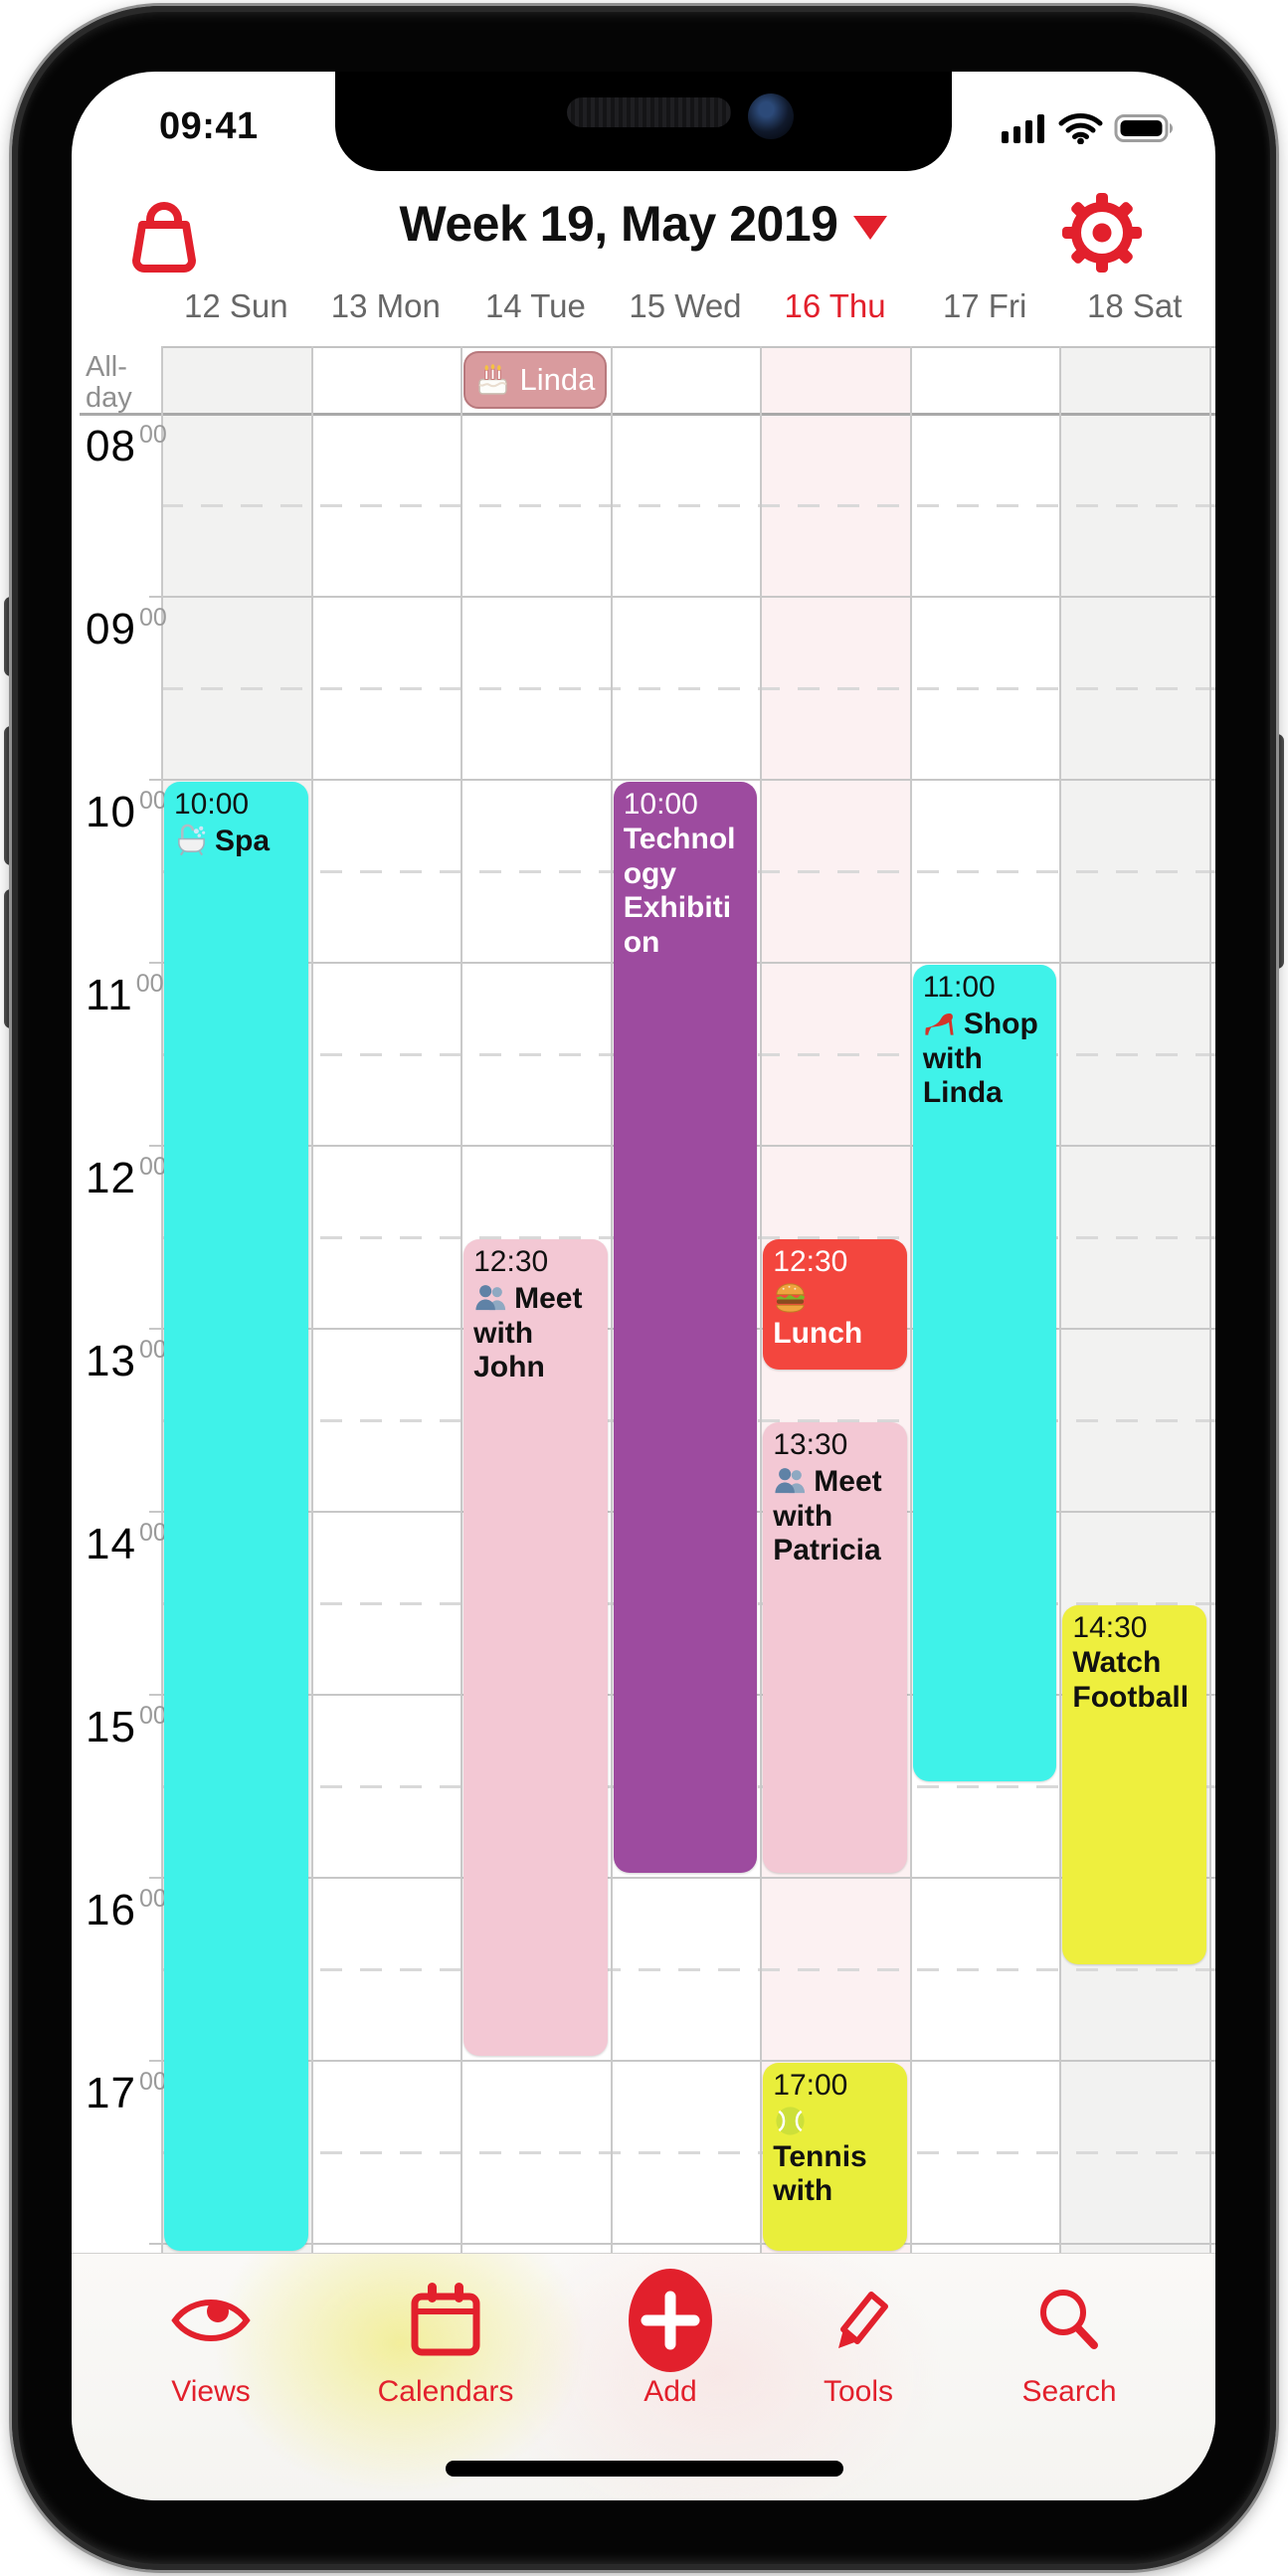 Image resolution: width=1288 pixels, height=2576 pixels. Describe the element at coordinates (644, 2469) in the screenshot. I see `home-indicator` at that location.